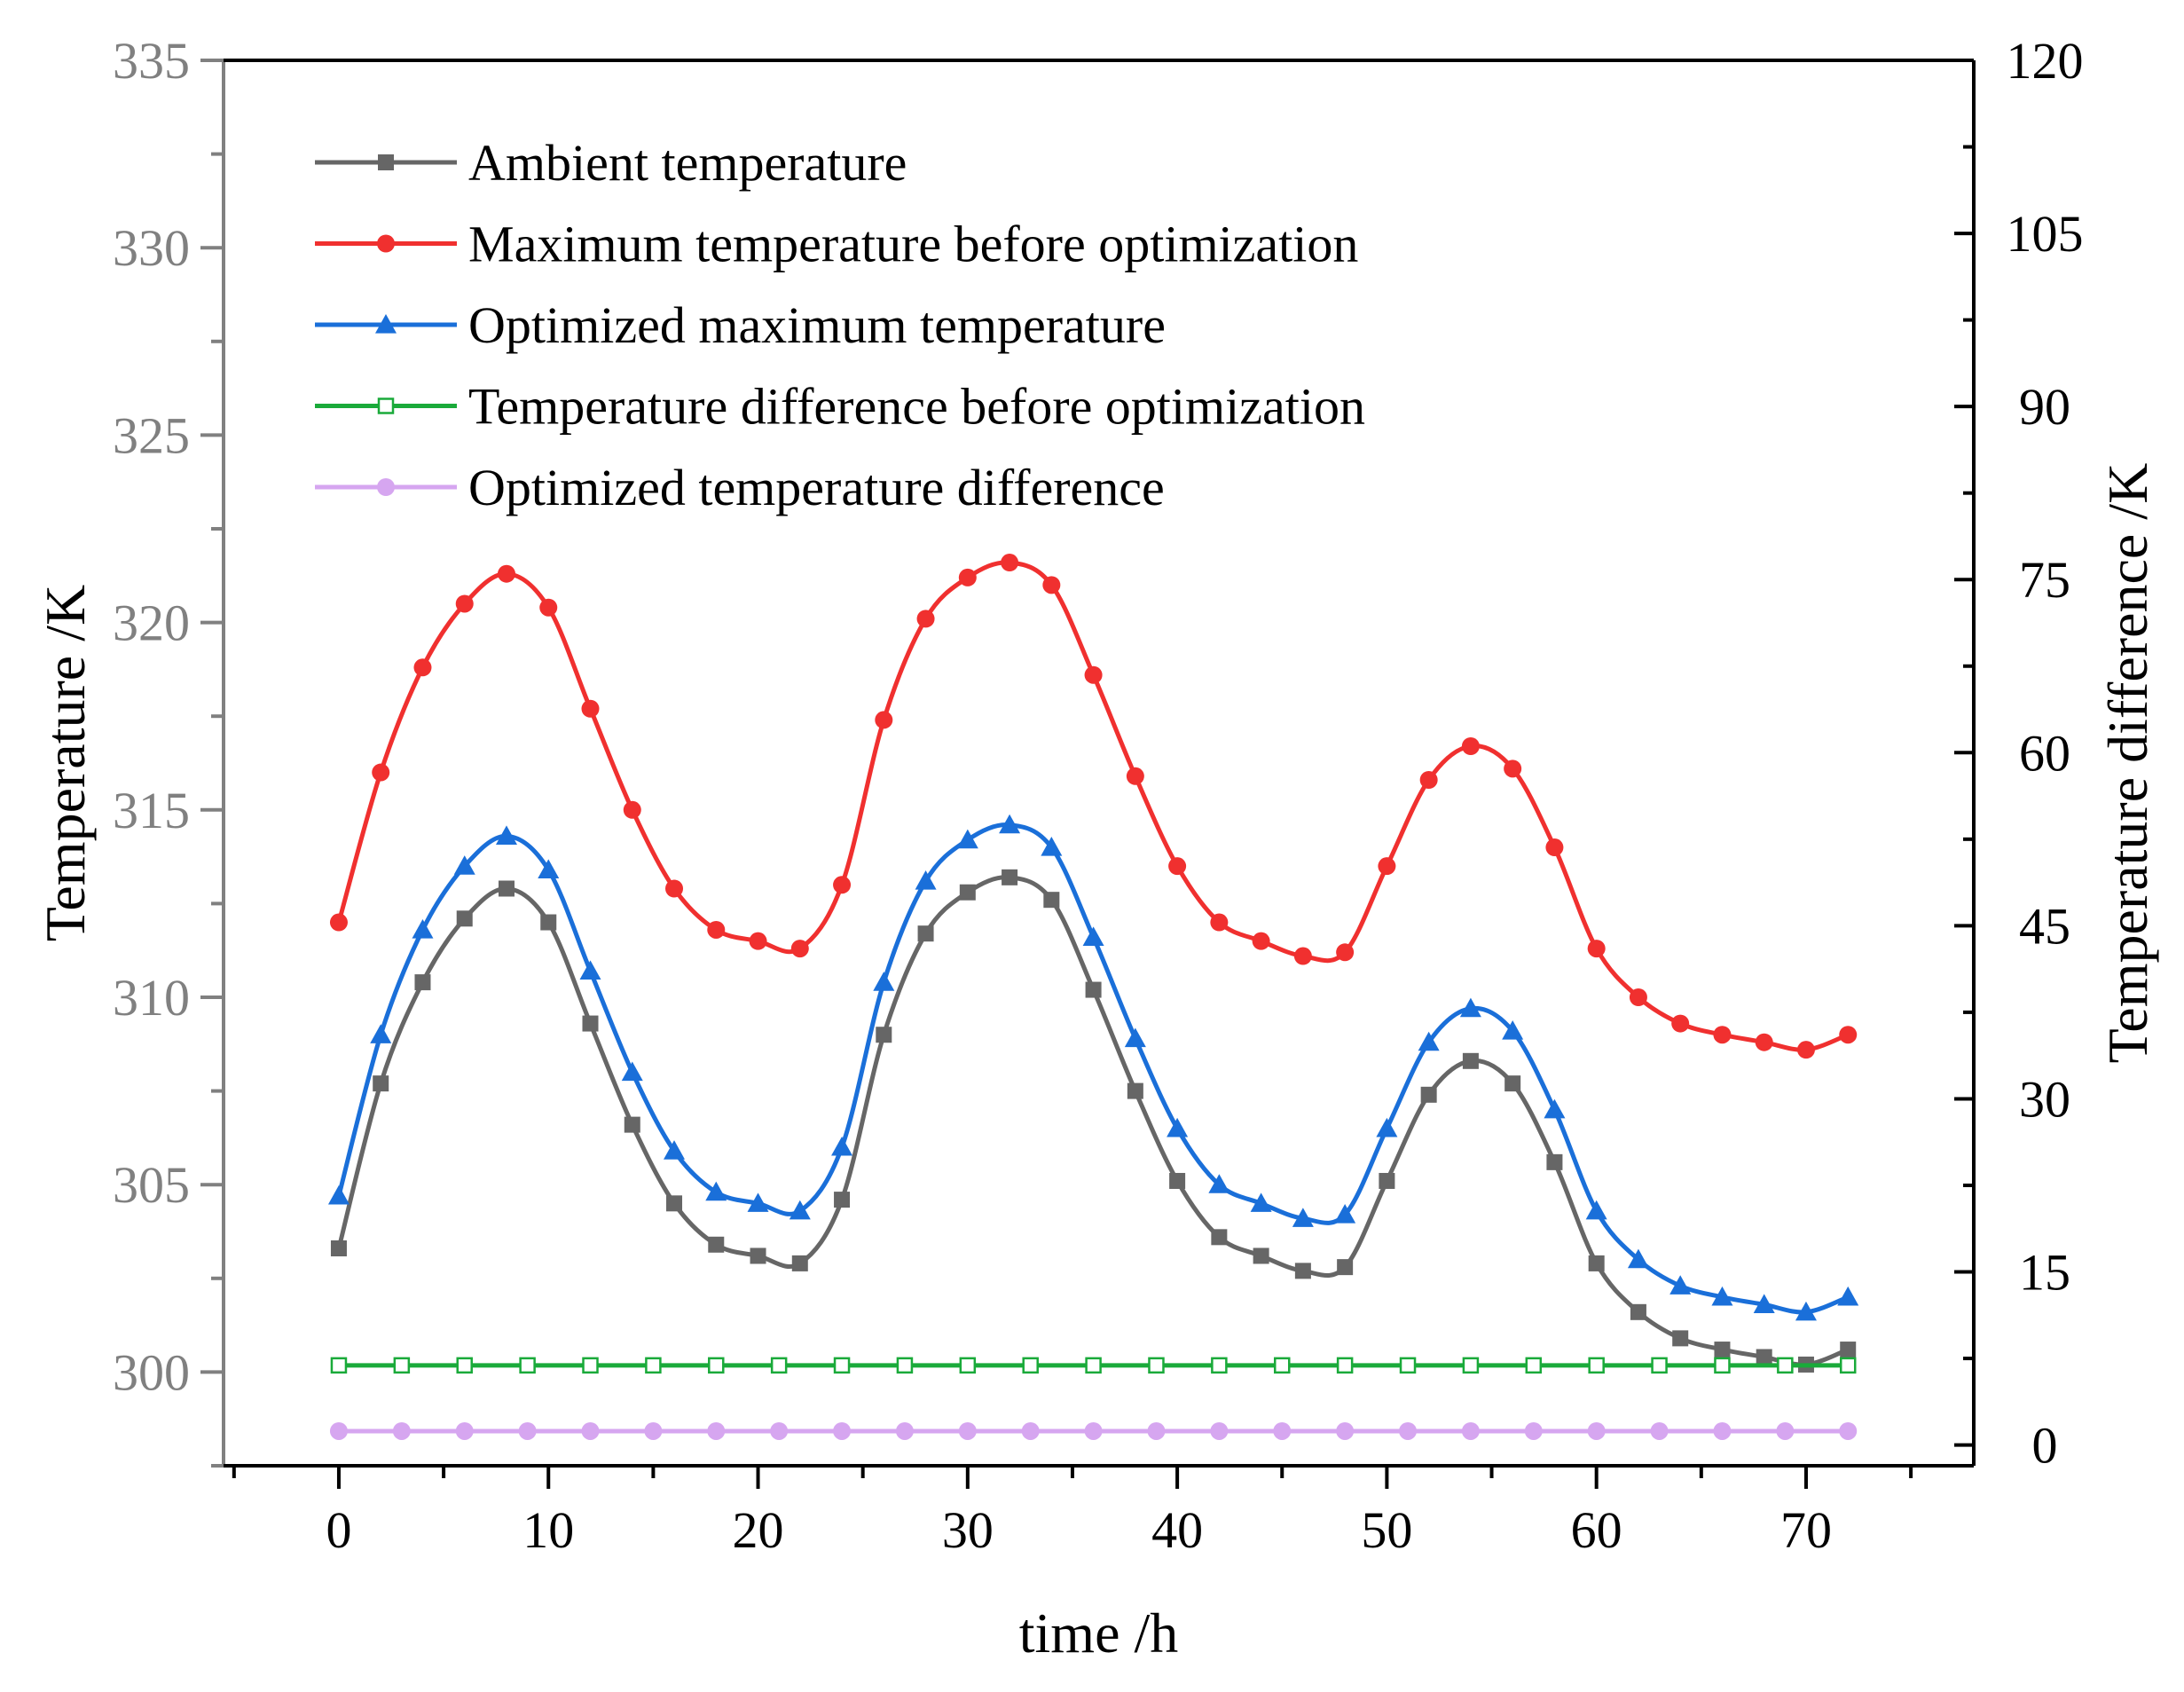  What do you see at coordinates (2045, 926) in the screenshot?
I see `y-right-tick-label: 45` at bounding box center [2045, 926].